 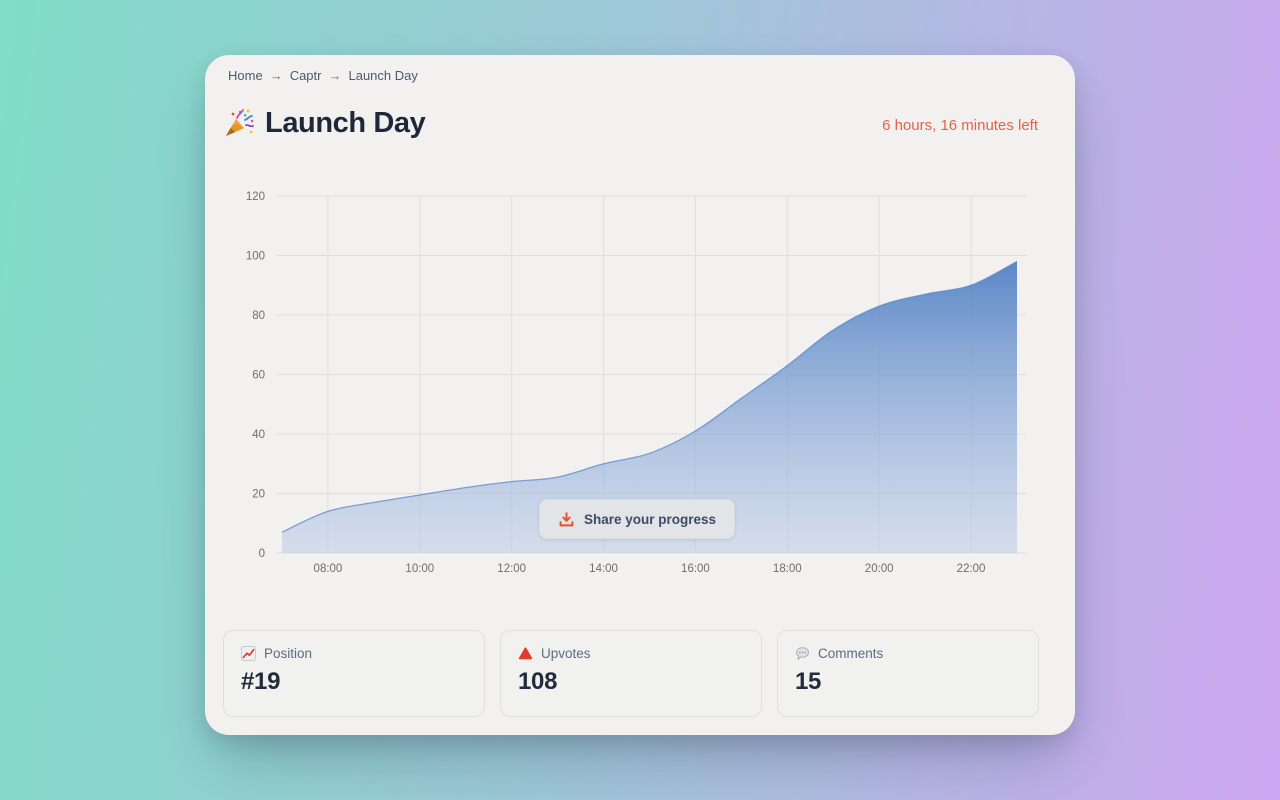 I want to click on breadcrumb-item-captr: Captr, so click(x=305, y=75).